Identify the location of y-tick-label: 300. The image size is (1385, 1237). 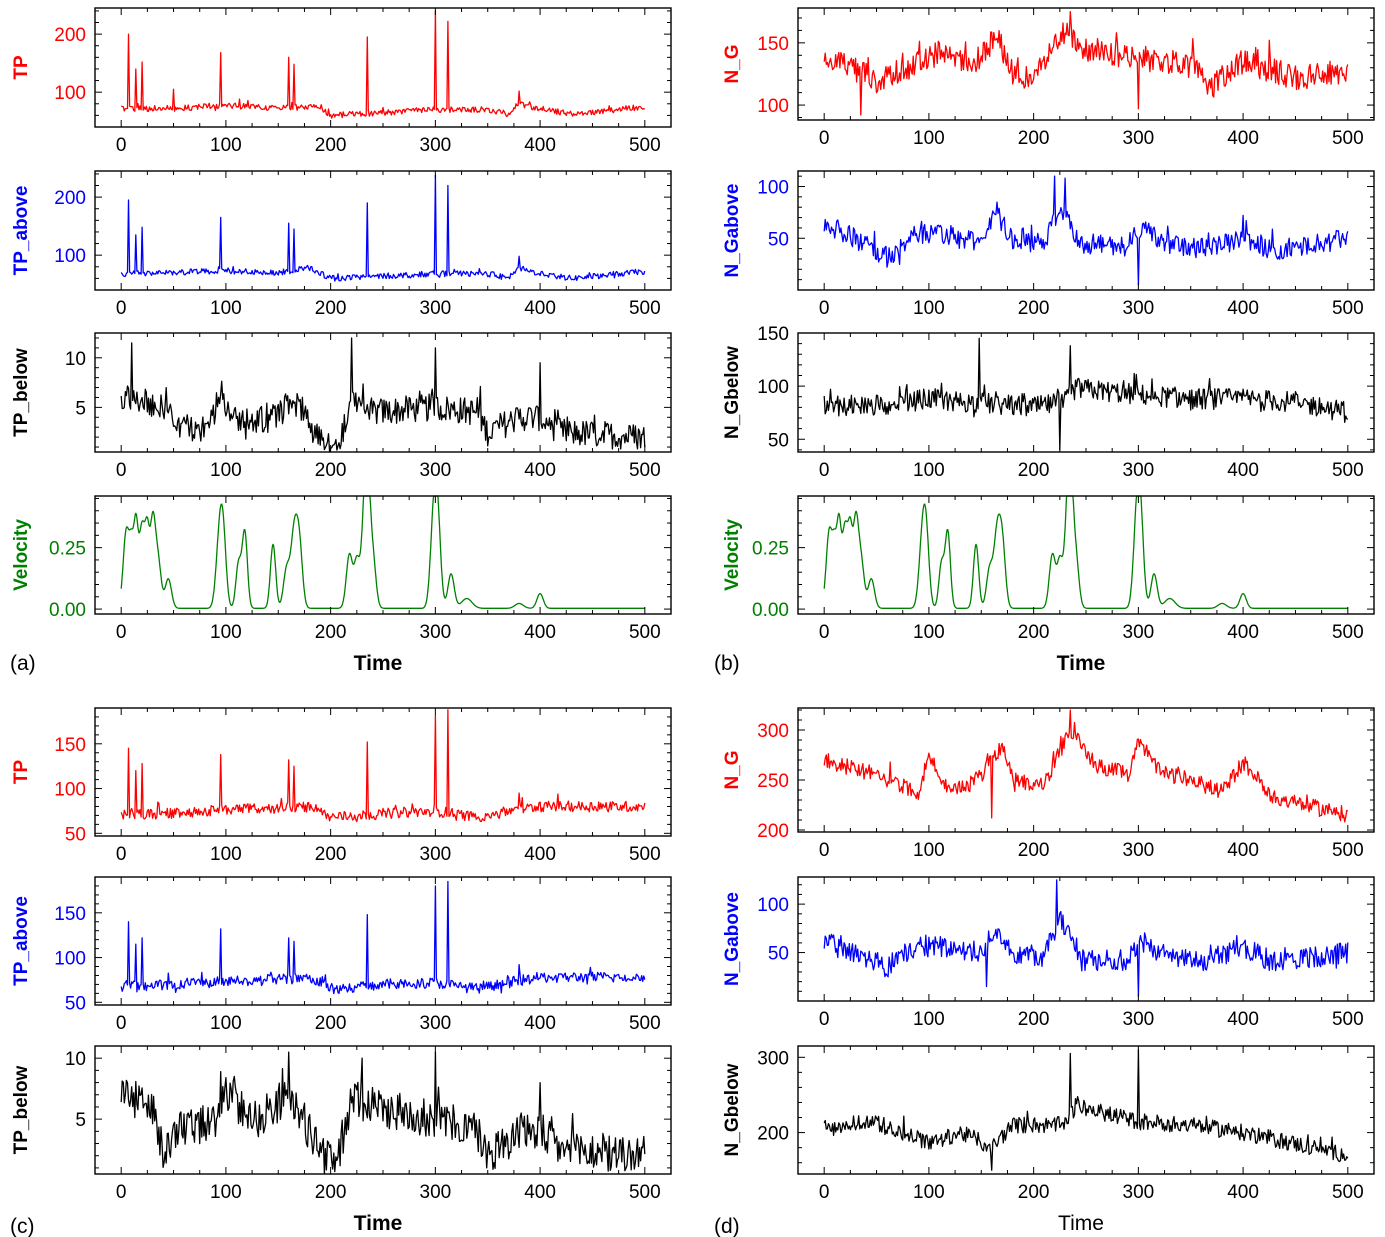
(773, 731).